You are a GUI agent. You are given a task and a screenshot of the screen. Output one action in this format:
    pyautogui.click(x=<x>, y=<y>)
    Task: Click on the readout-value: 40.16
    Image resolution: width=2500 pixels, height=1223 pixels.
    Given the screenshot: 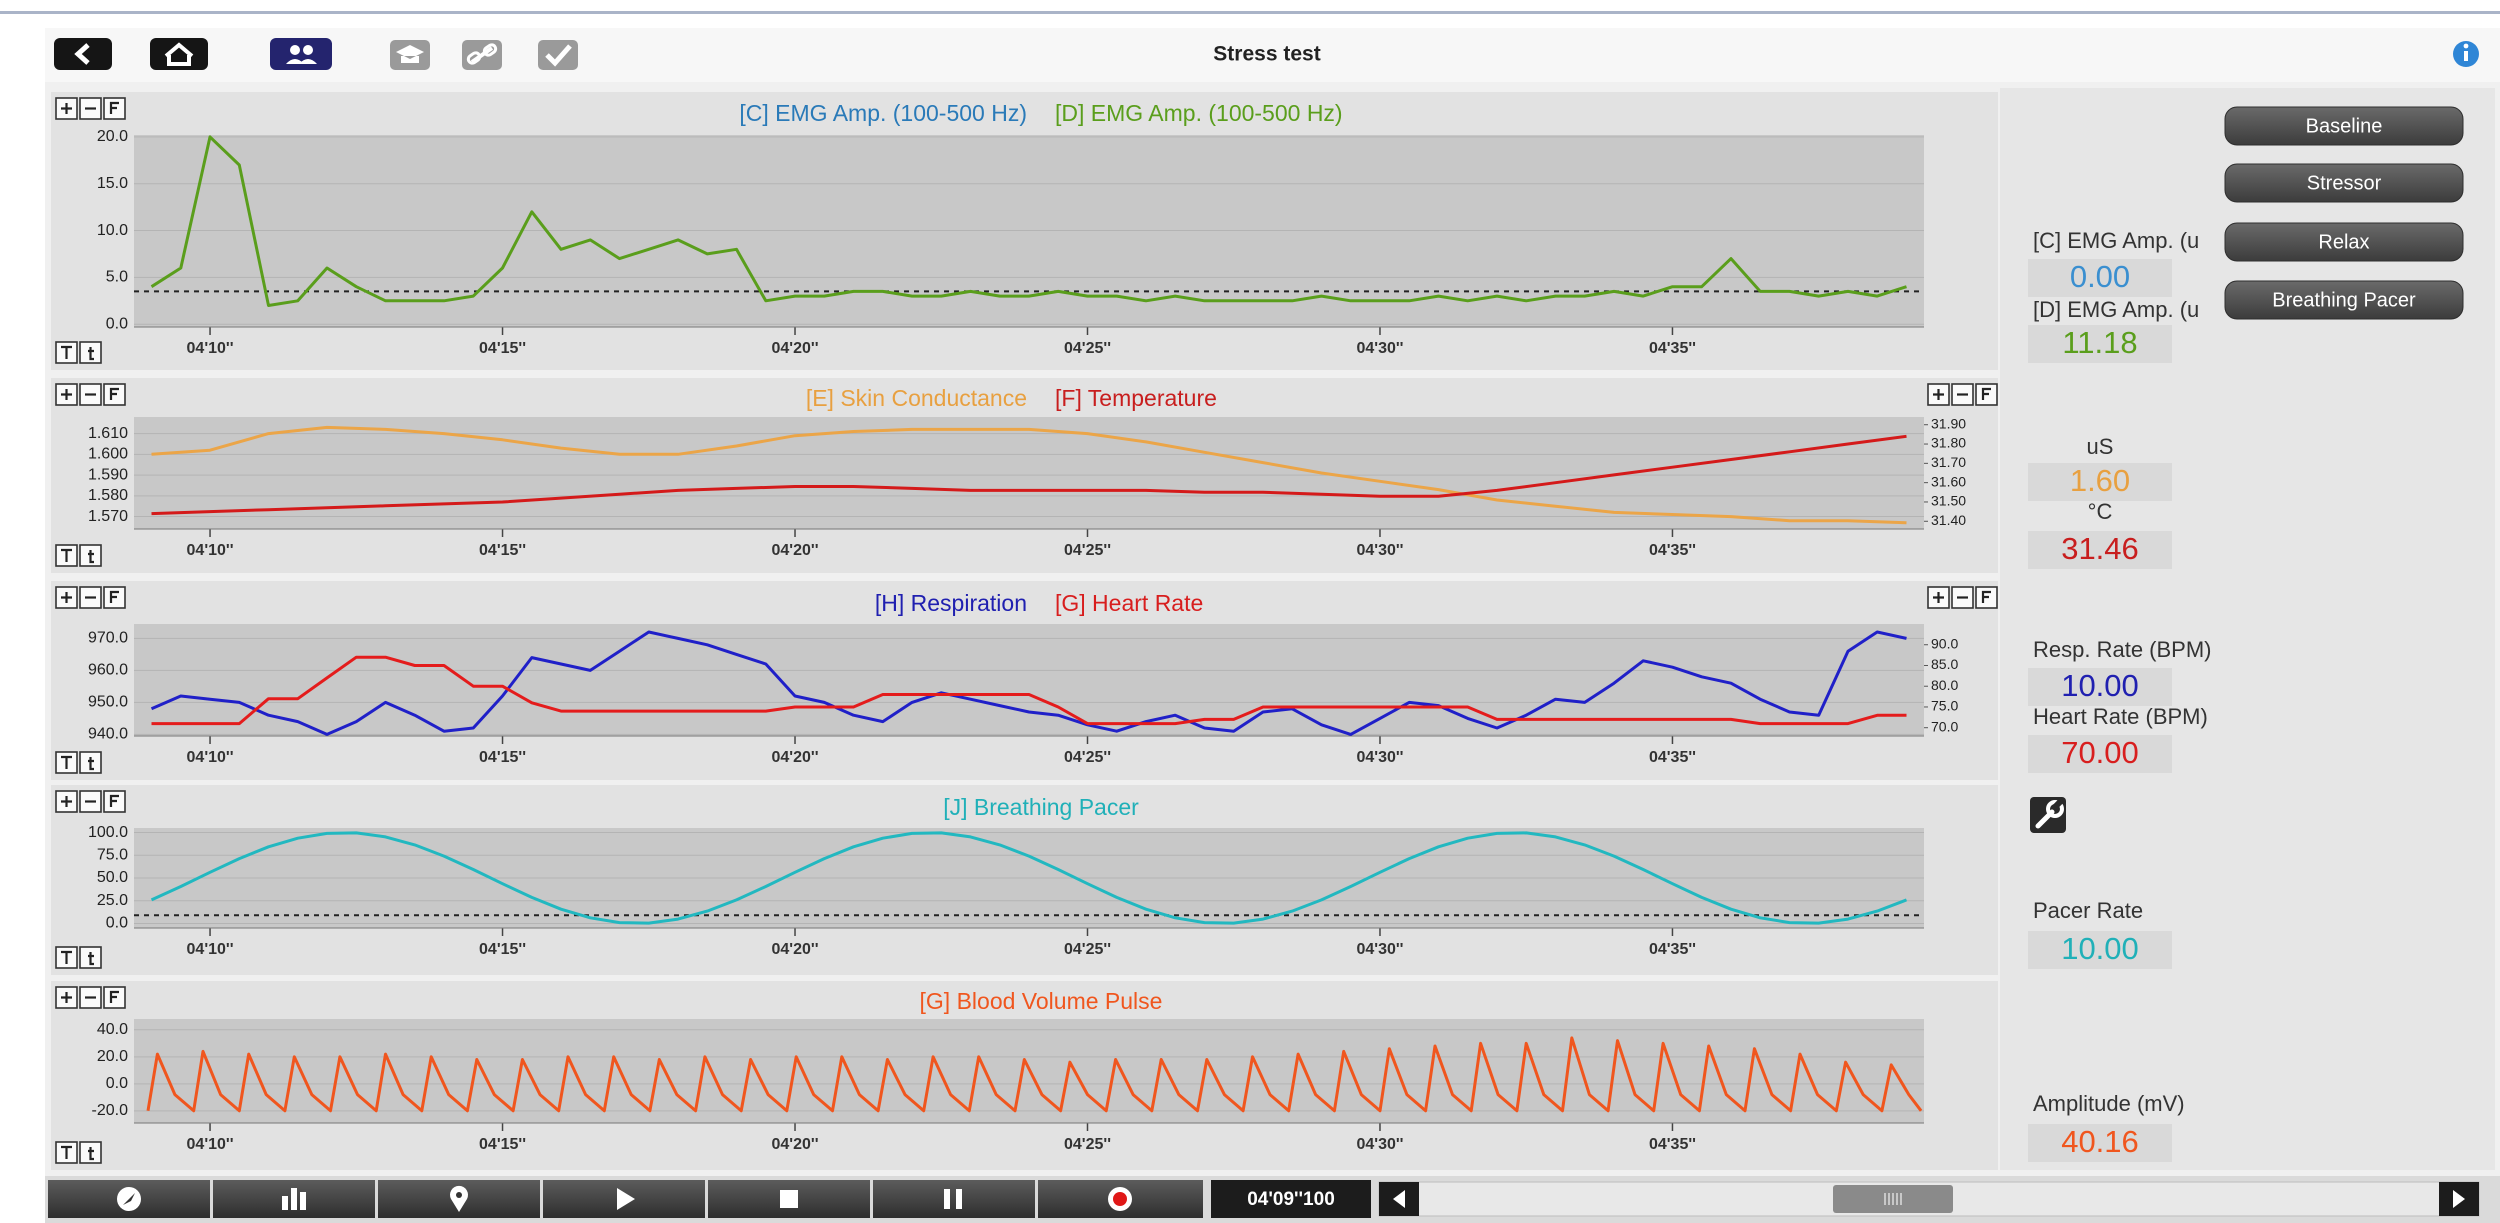 What is the action you would take?
    pyautogui.click(x=2100, y=1141)
    